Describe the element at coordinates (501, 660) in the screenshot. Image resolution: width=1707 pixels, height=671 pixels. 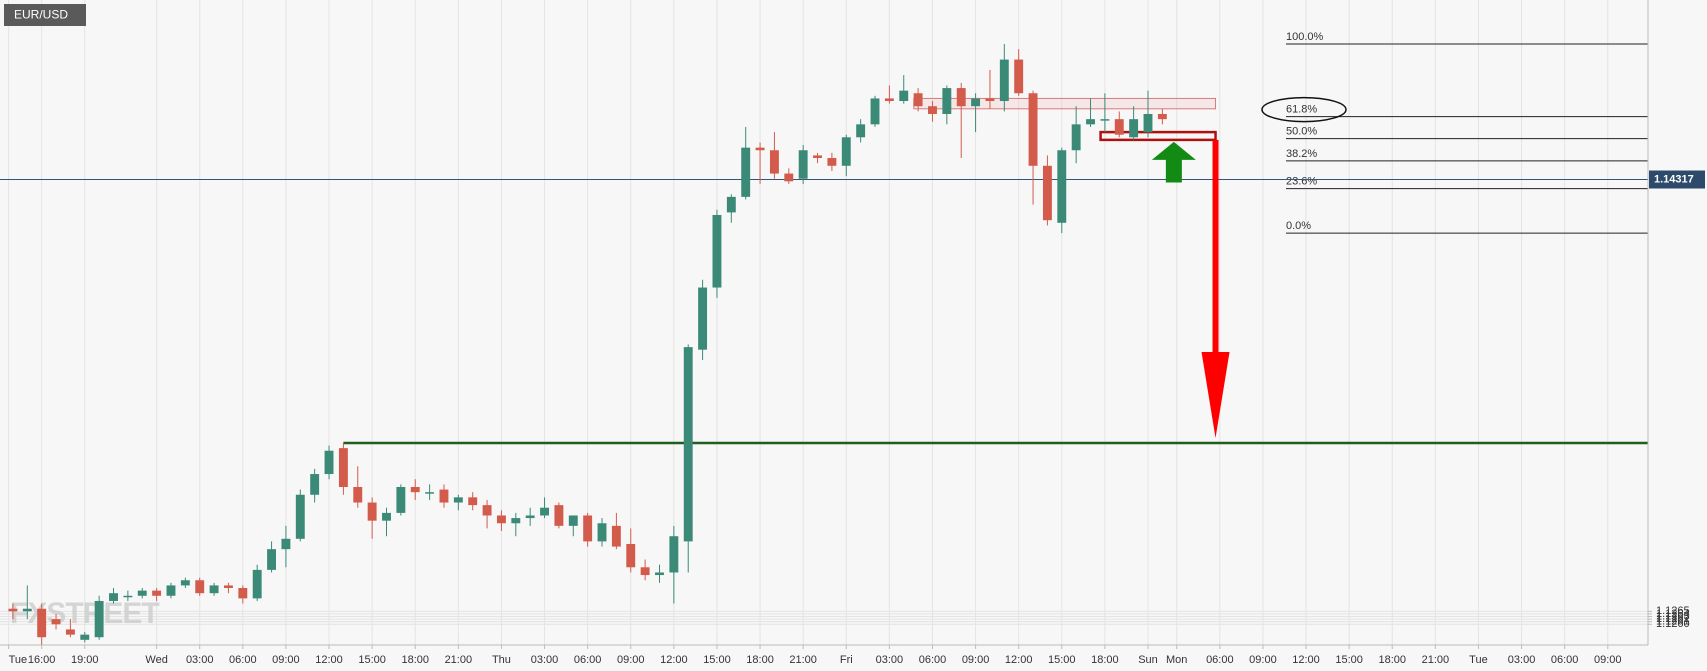
I see `x-tick-label: Thu` at that location.